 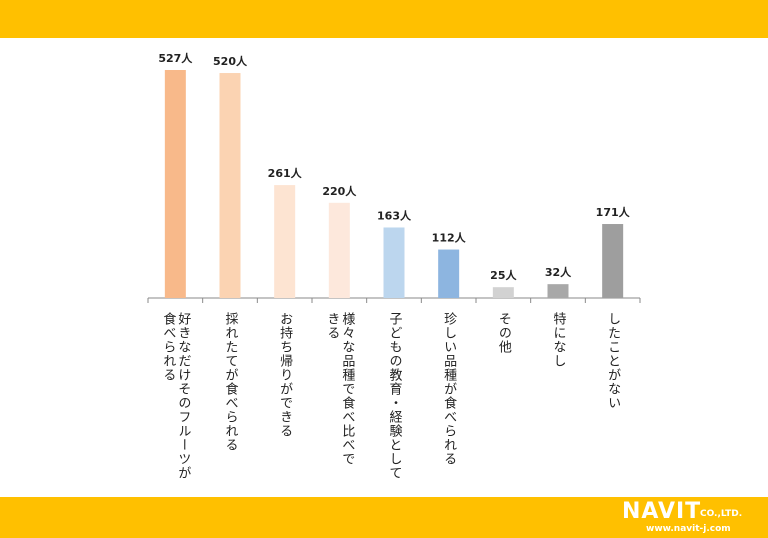 What do you see at coordinates (285, 375) in the screenshot?
I see `category-label: お持ち帰りができる` at bounding box center [285, 375].